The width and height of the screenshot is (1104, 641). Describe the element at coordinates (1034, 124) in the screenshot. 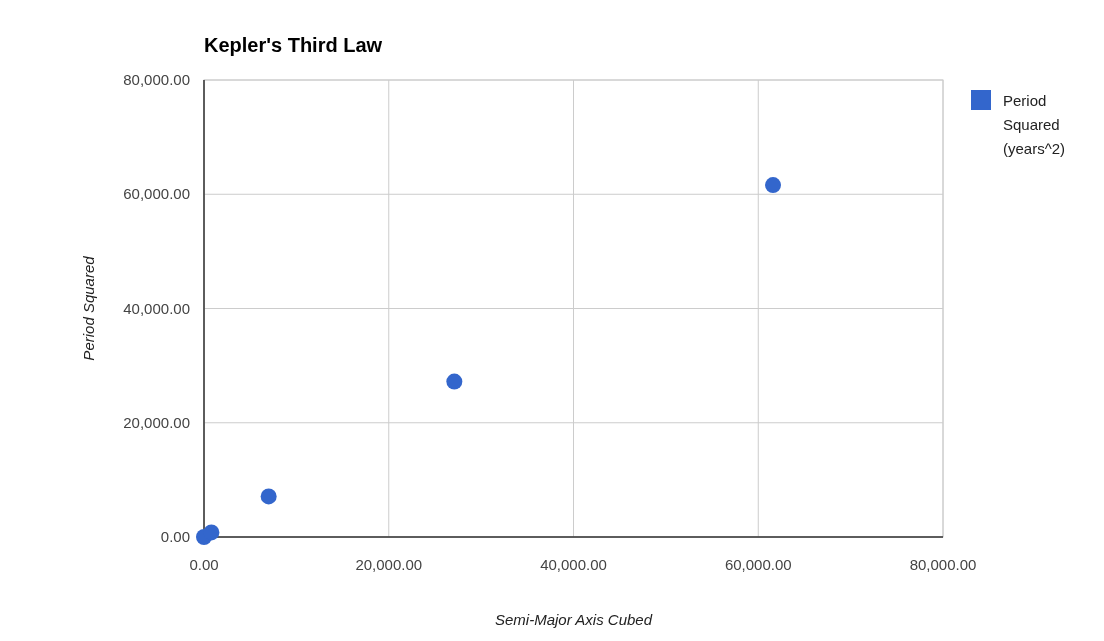

I see `legend-label: Period Squared (years^2)` at that location.